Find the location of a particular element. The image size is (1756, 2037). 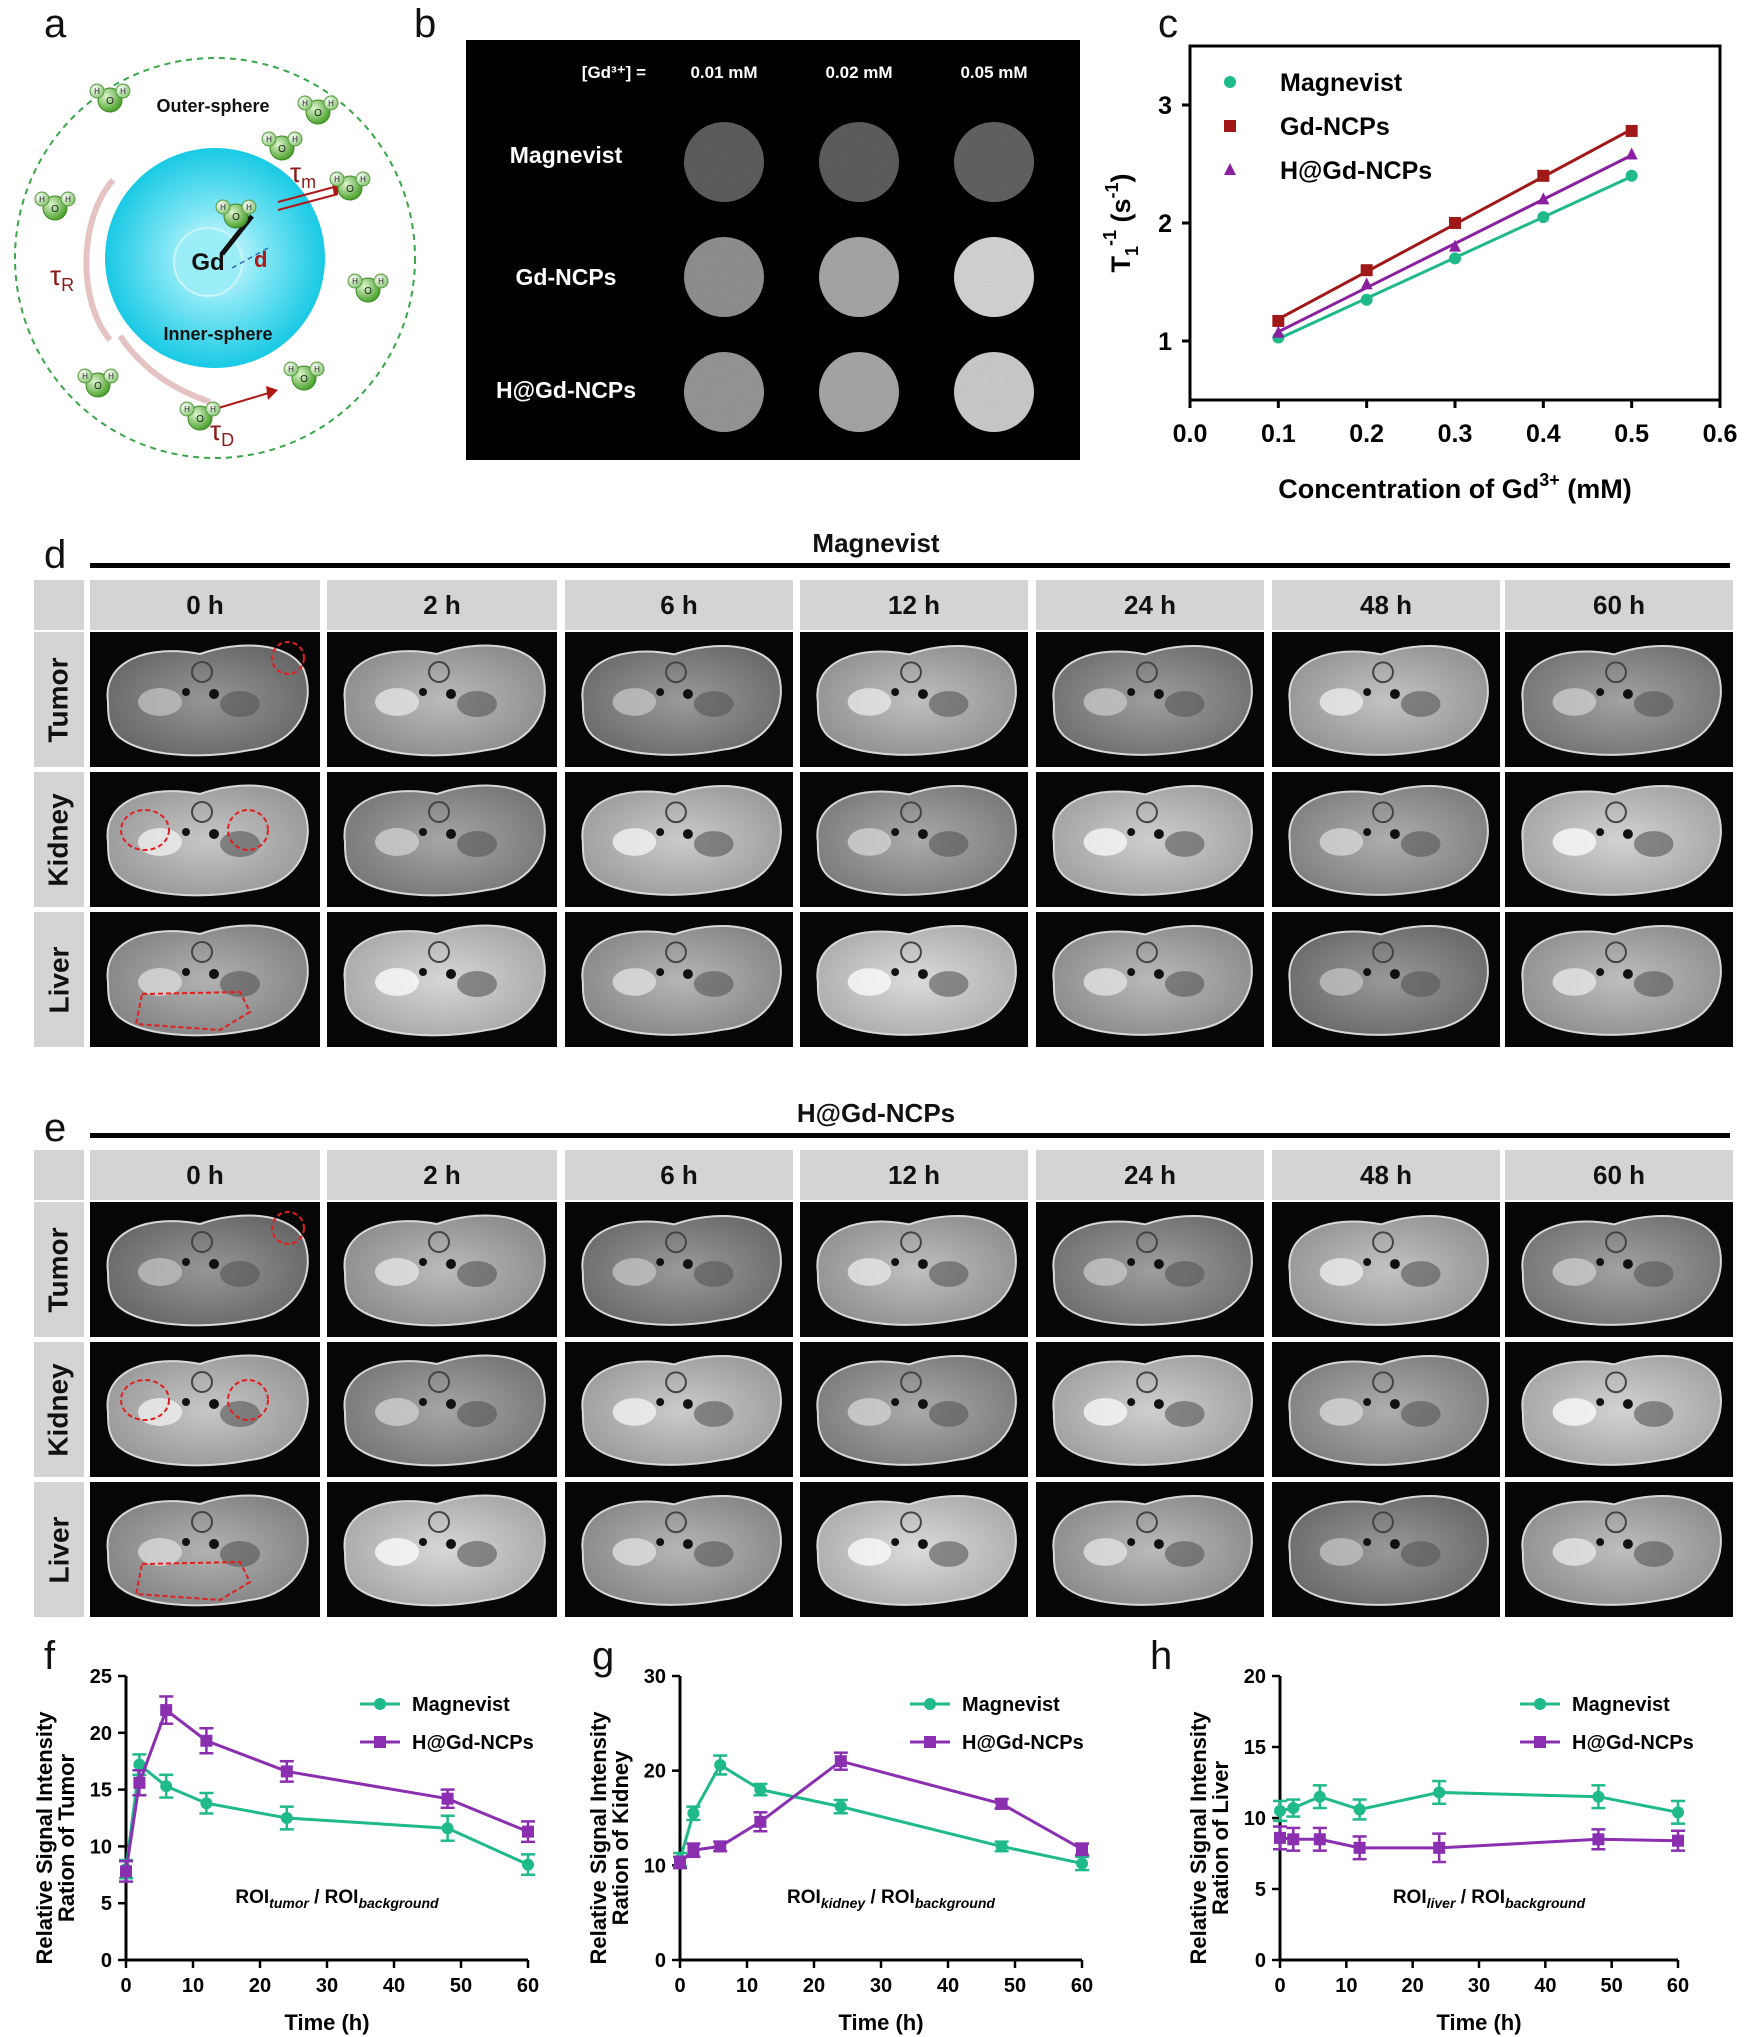

y-tick-label: 30 is located at coordinates (655, 1677).